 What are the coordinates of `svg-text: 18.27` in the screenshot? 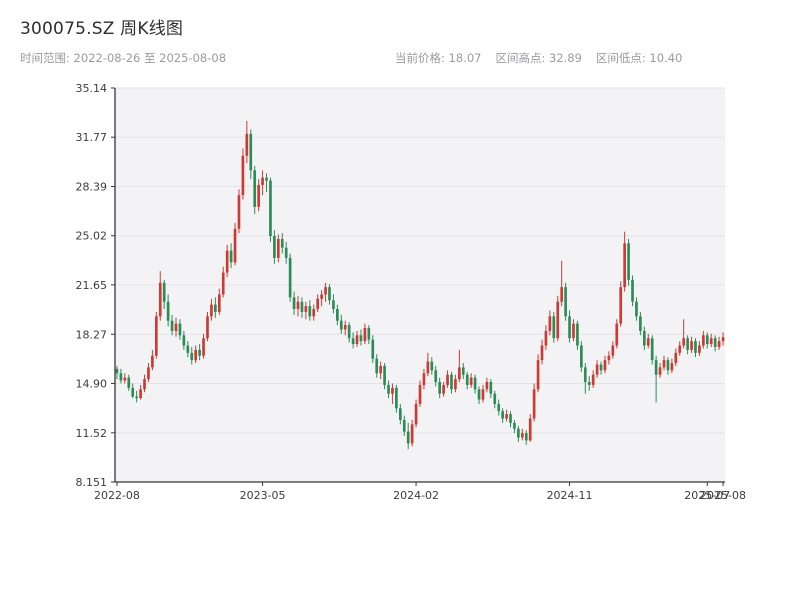 It's located at (92, 334).